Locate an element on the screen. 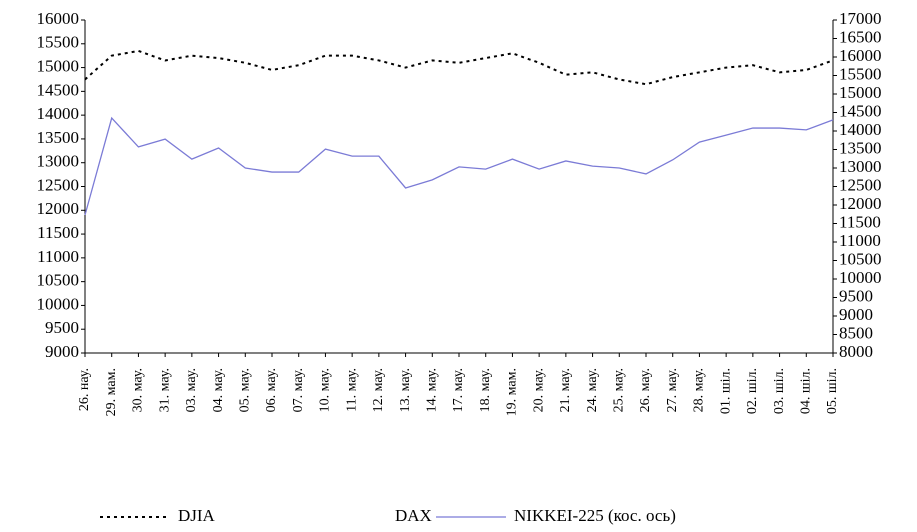 The height and width of the screenshot is (532, 917). legend-label: DJIA is located at coordinates (197, 515).